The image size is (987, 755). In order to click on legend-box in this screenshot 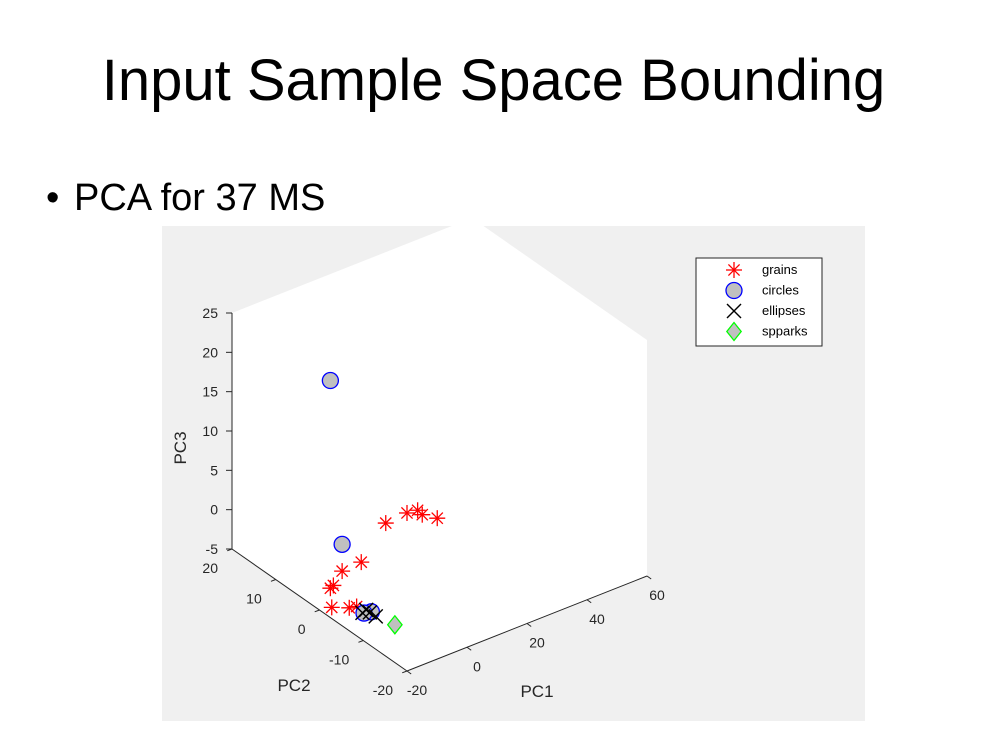, I will do `click(759, 302)`.